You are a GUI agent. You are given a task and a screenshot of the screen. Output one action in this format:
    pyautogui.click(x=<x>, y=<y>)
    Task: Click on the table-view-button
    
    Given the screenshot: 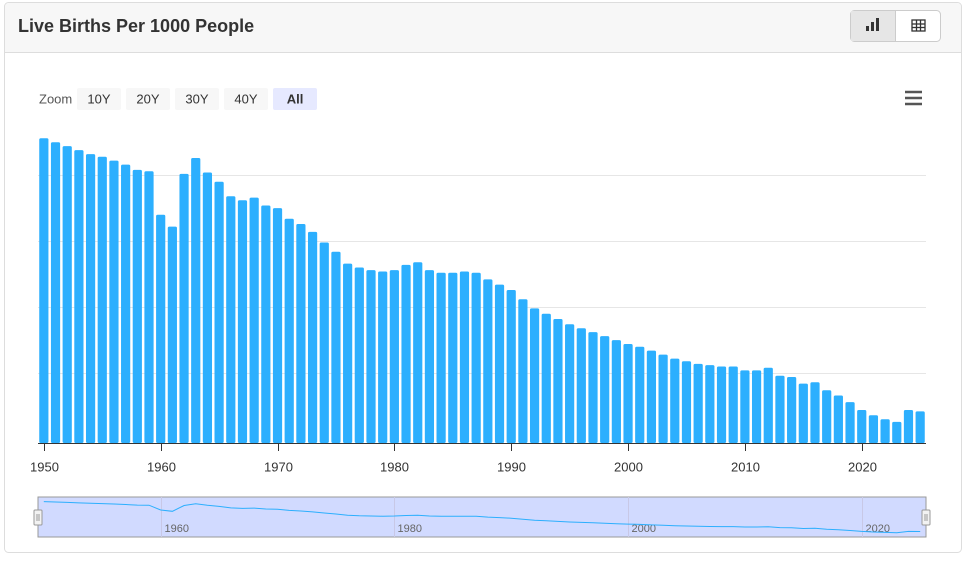 What is the action you would take?
    pyautogui.click(x=918, y=25)
    